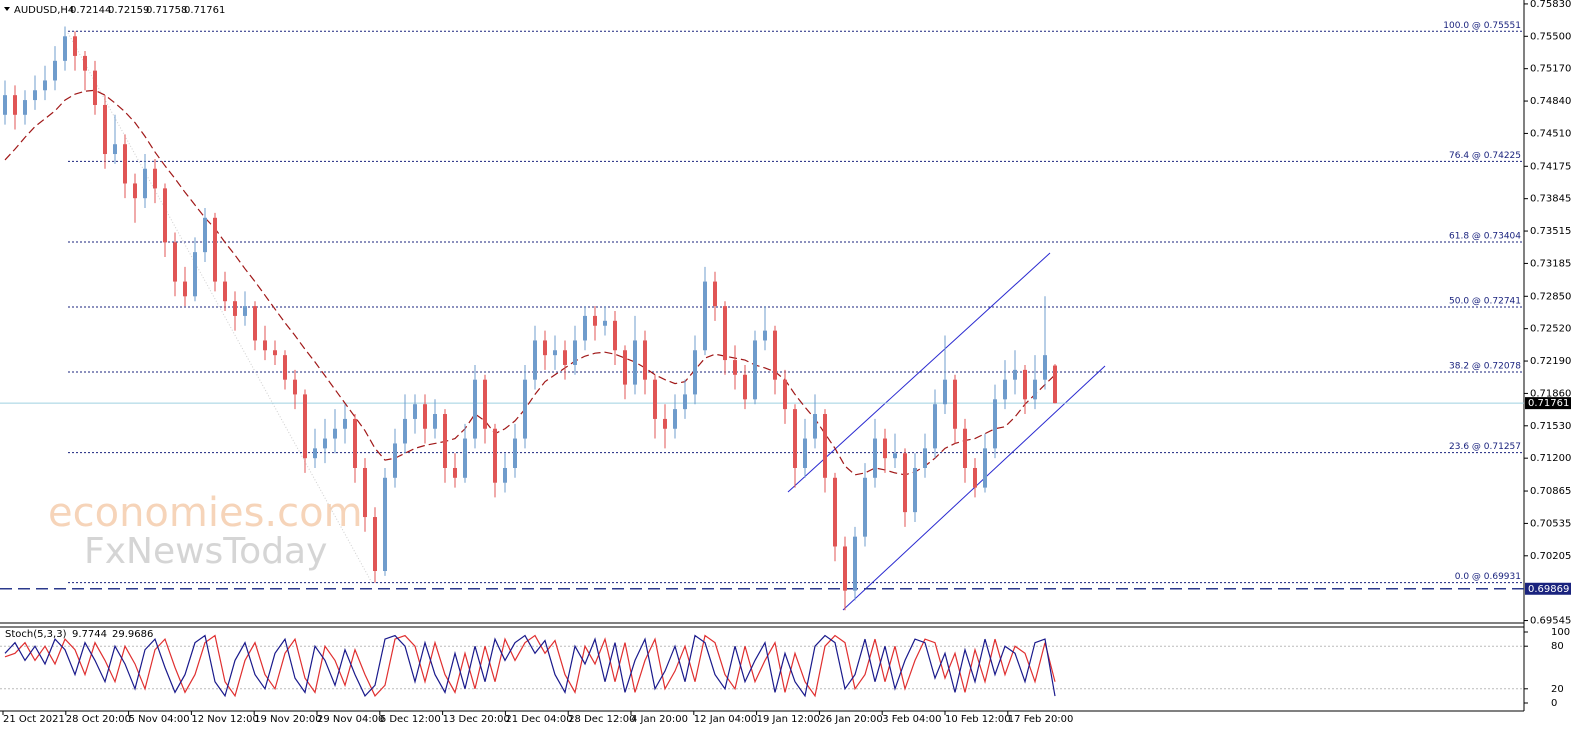  I want to click on y-tick-label: 0.75830, so click(1550, 5).